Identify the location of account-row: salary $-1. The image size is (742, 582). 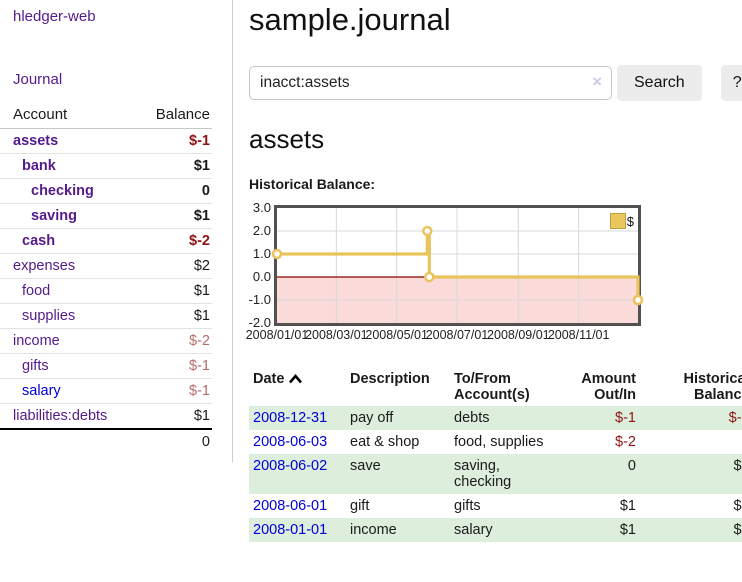
(106, 391).